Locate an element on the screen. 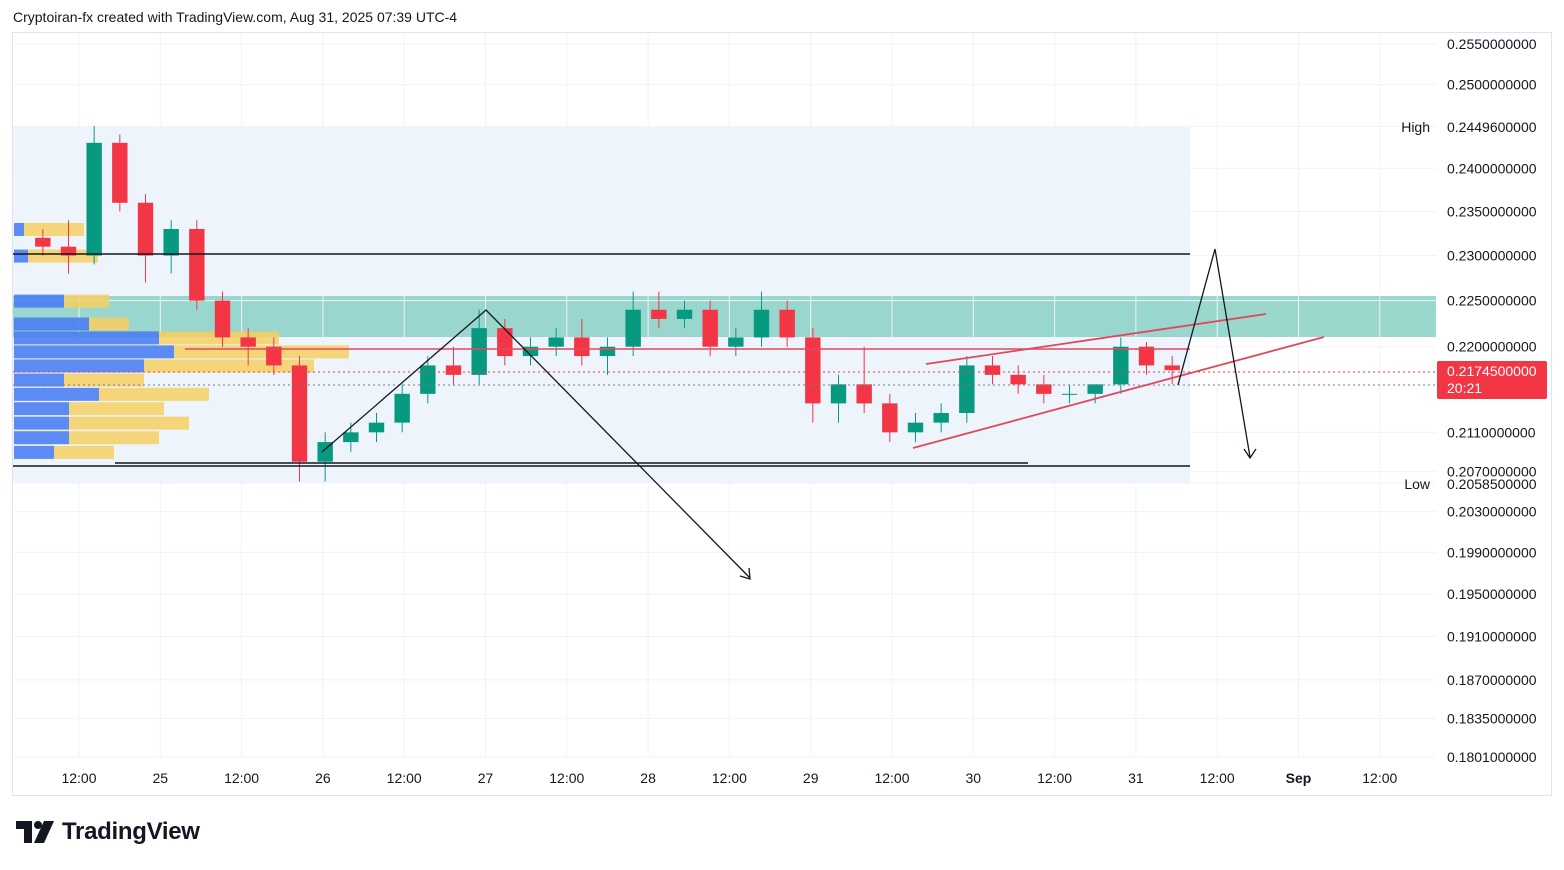 This screenshot has width=1564, height=870. volume-profile is located at coordinates (181, 340).